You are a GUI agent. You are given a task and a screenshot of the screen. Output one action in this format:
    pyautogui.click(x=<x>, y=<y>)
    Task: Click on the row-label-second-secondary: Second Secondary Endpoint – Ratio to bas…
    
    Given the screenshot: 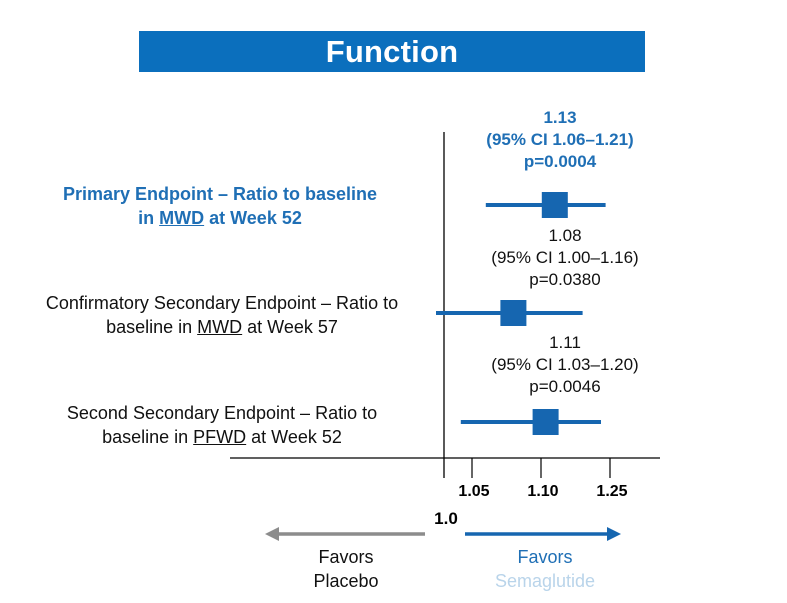 What is the action you would take?
    pyautogui.click(x=222, y=425)
    